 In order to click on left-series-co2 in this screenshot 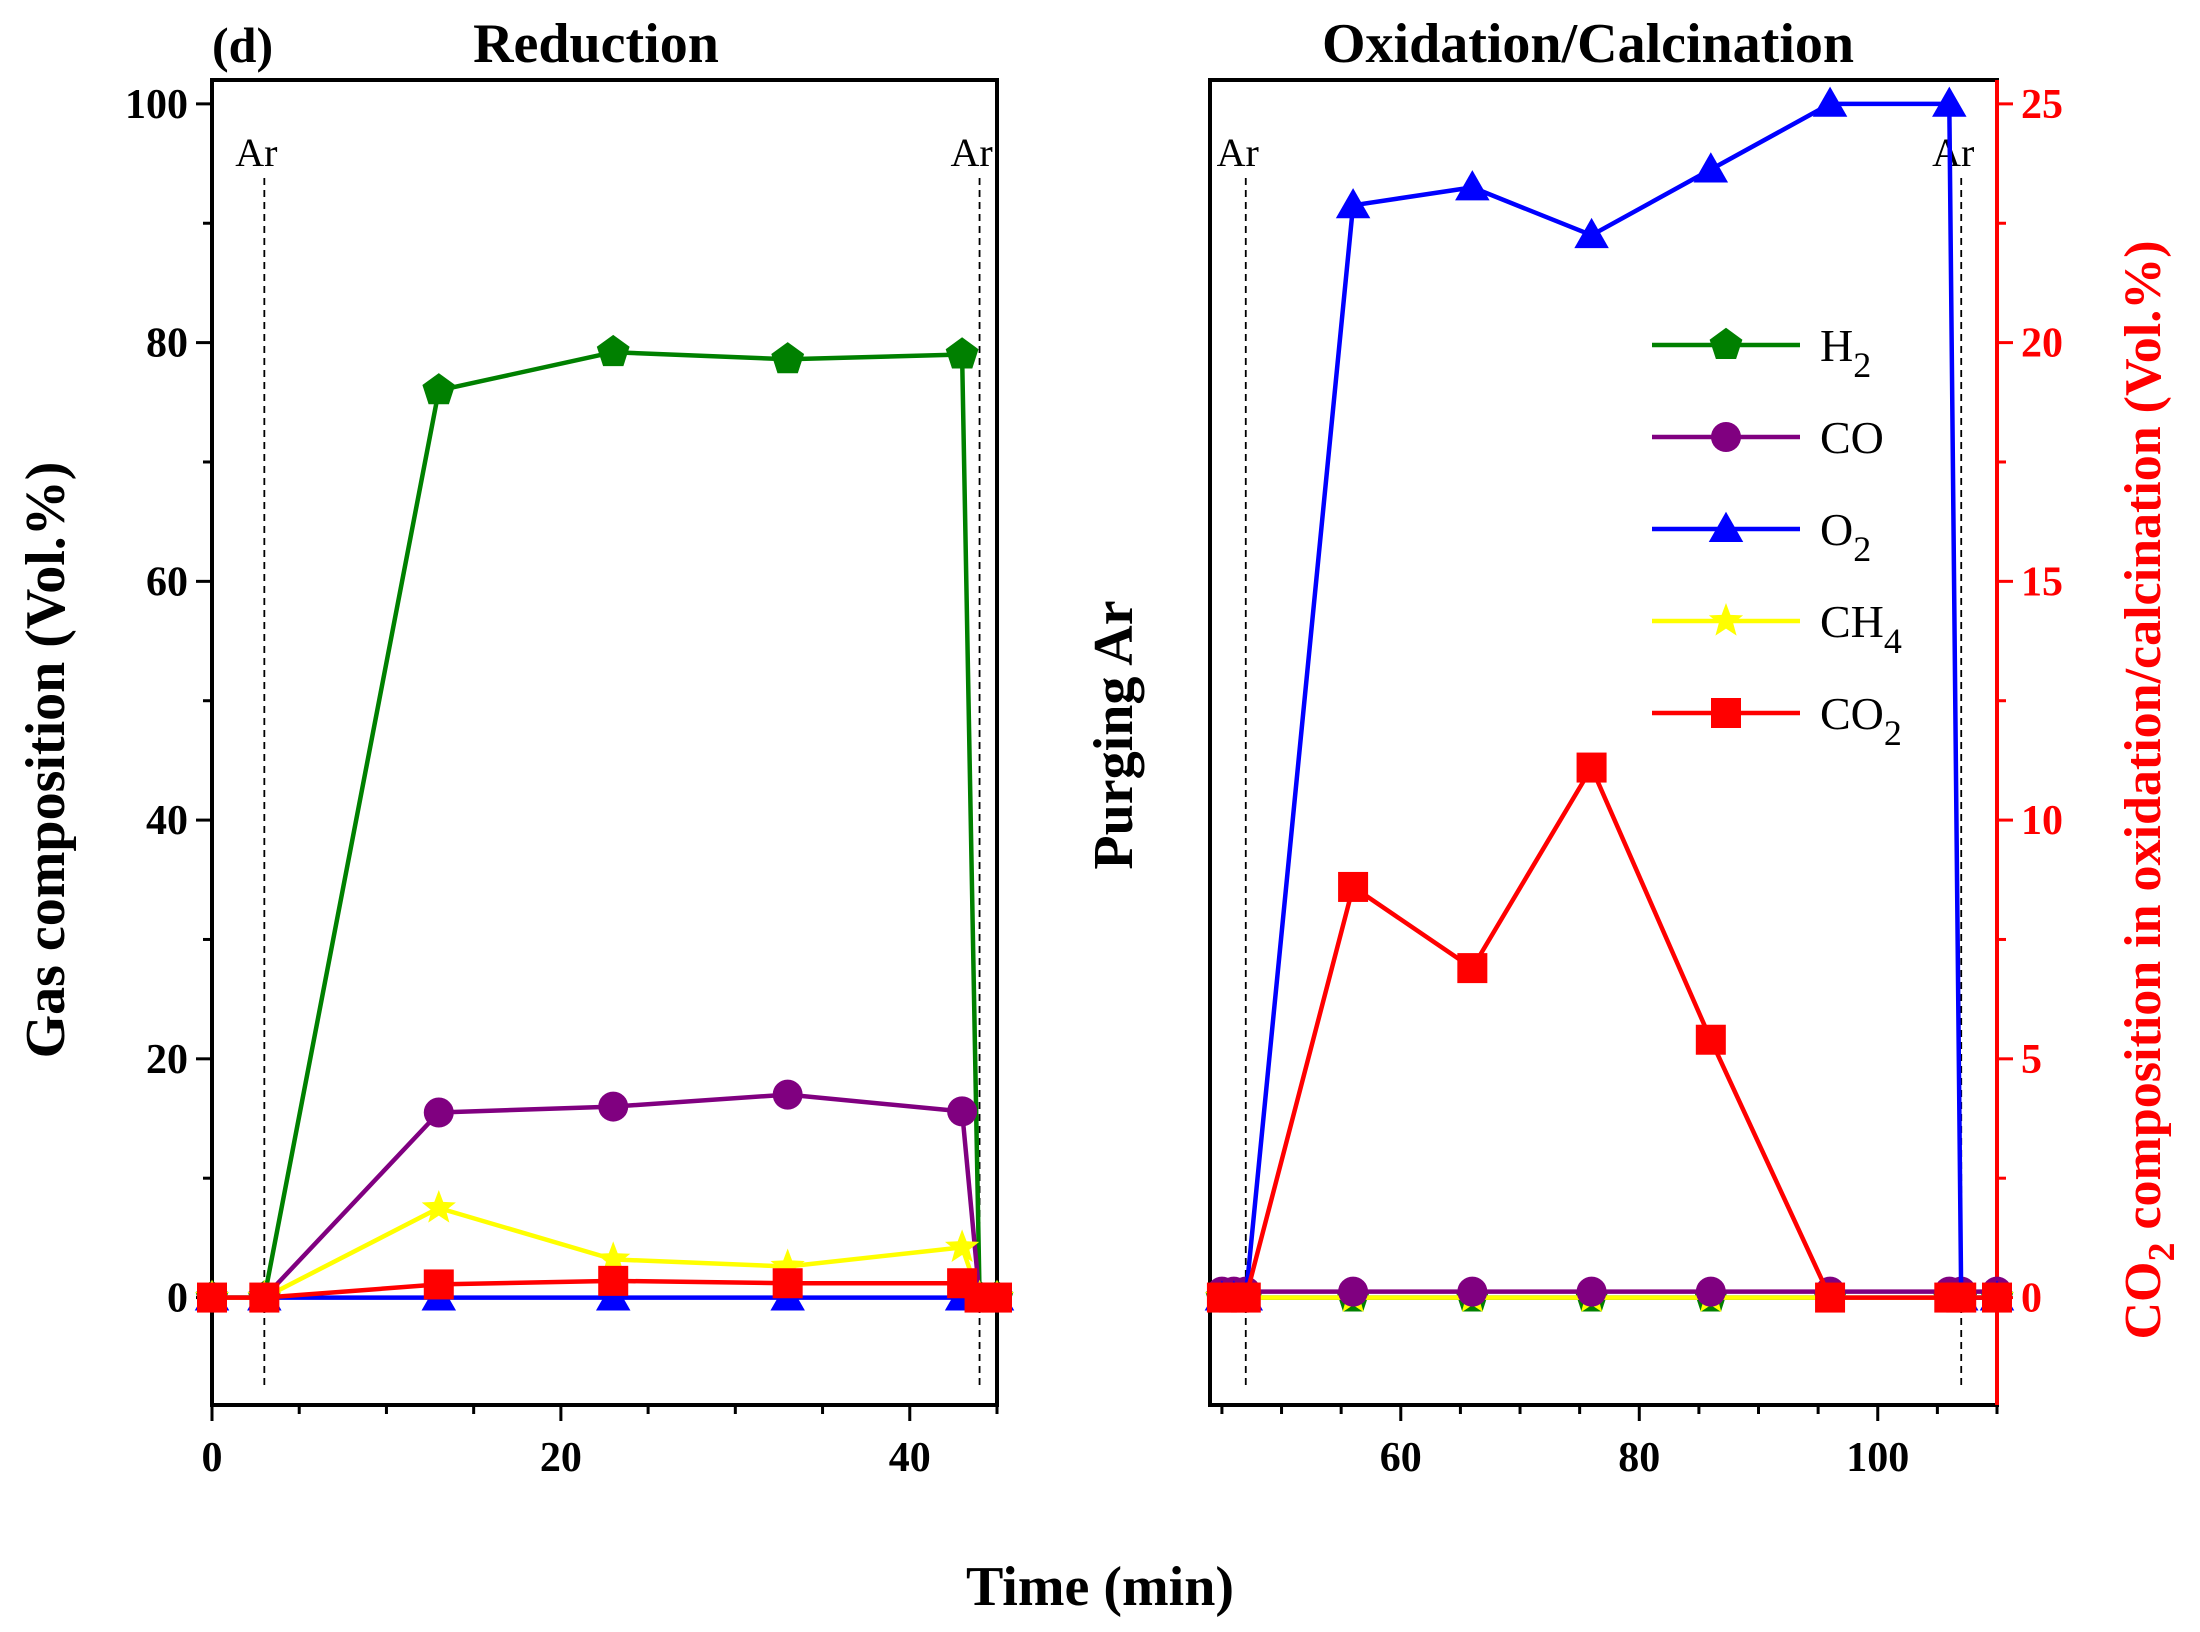, I will do `click(604, 1289)`.